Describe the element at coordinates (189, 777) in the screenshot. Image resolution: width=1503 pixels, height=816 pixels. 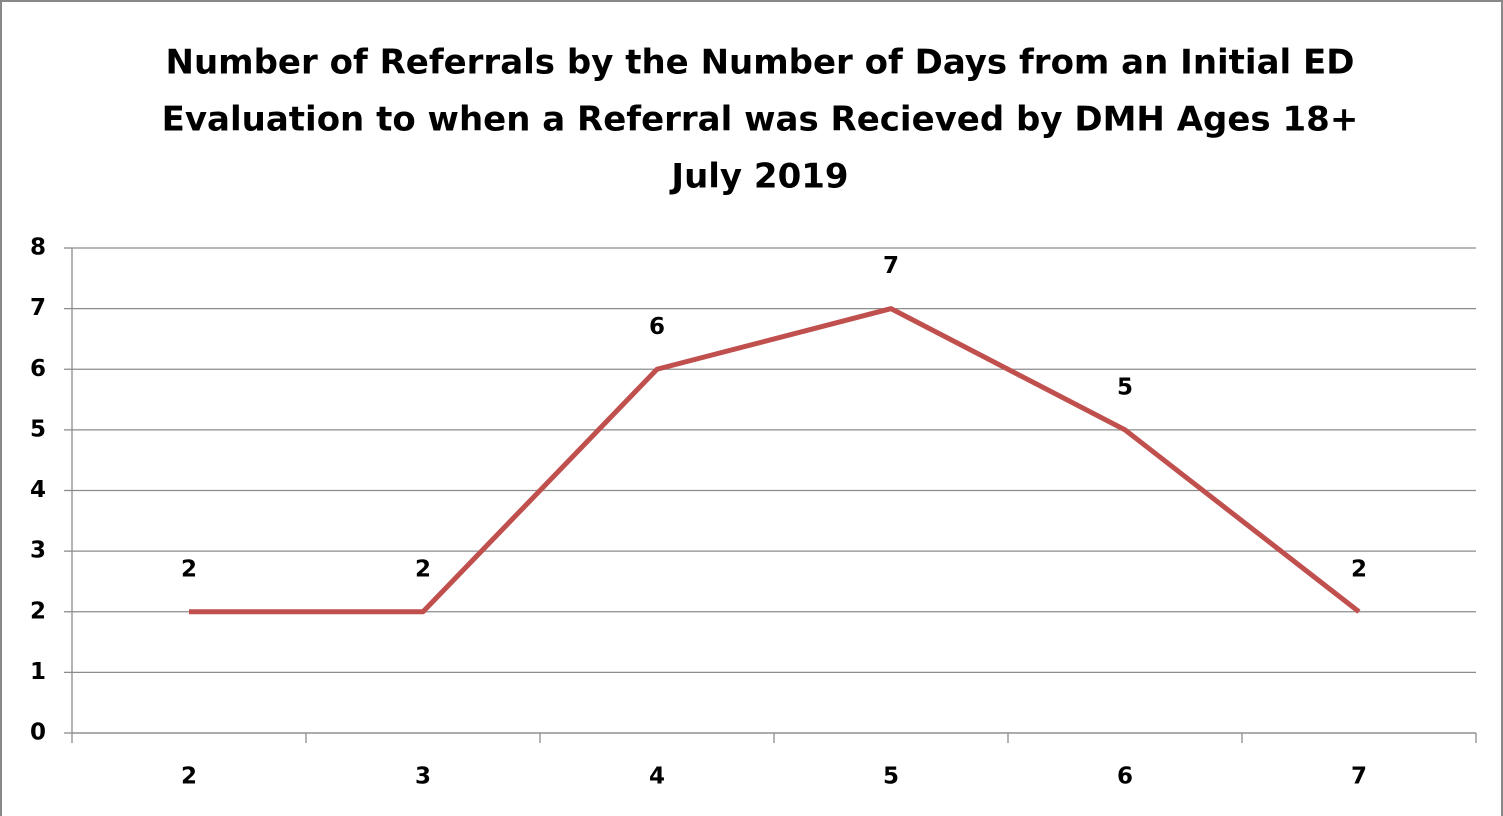
I see `x-tick-label: 2` at that location.